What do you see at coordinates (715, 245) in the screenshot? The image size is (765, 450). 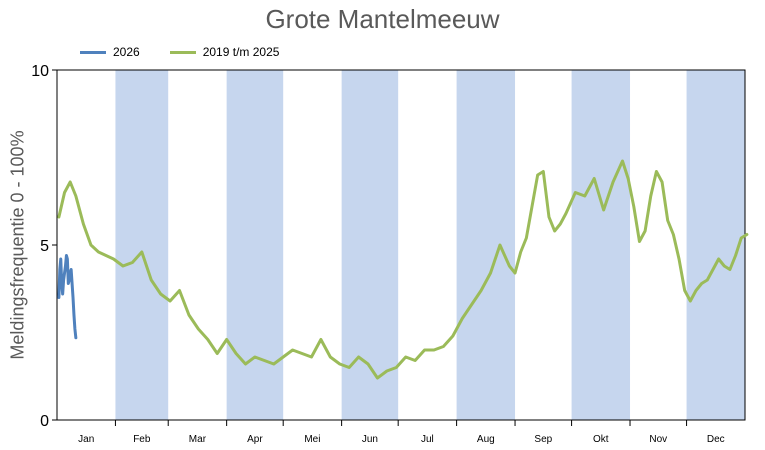 I see `month-band-dec` at bounding box center [715, 245].